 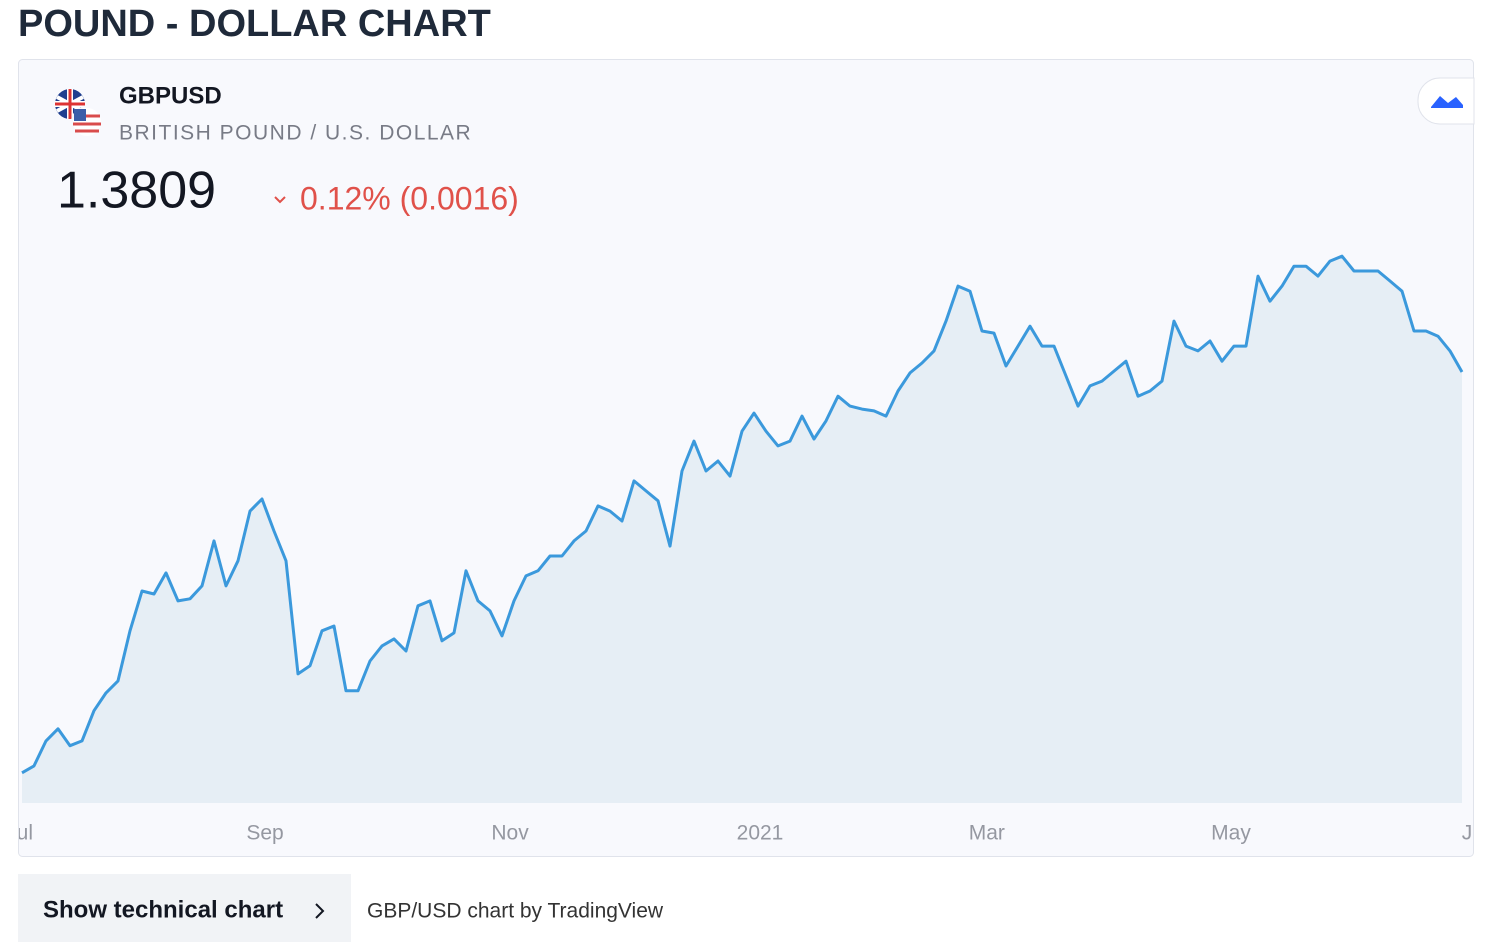 What do you see at coordinates (170, 95) in the screenshot?
I see `symbol: GBPUSD` at bounding box center [170, 95].